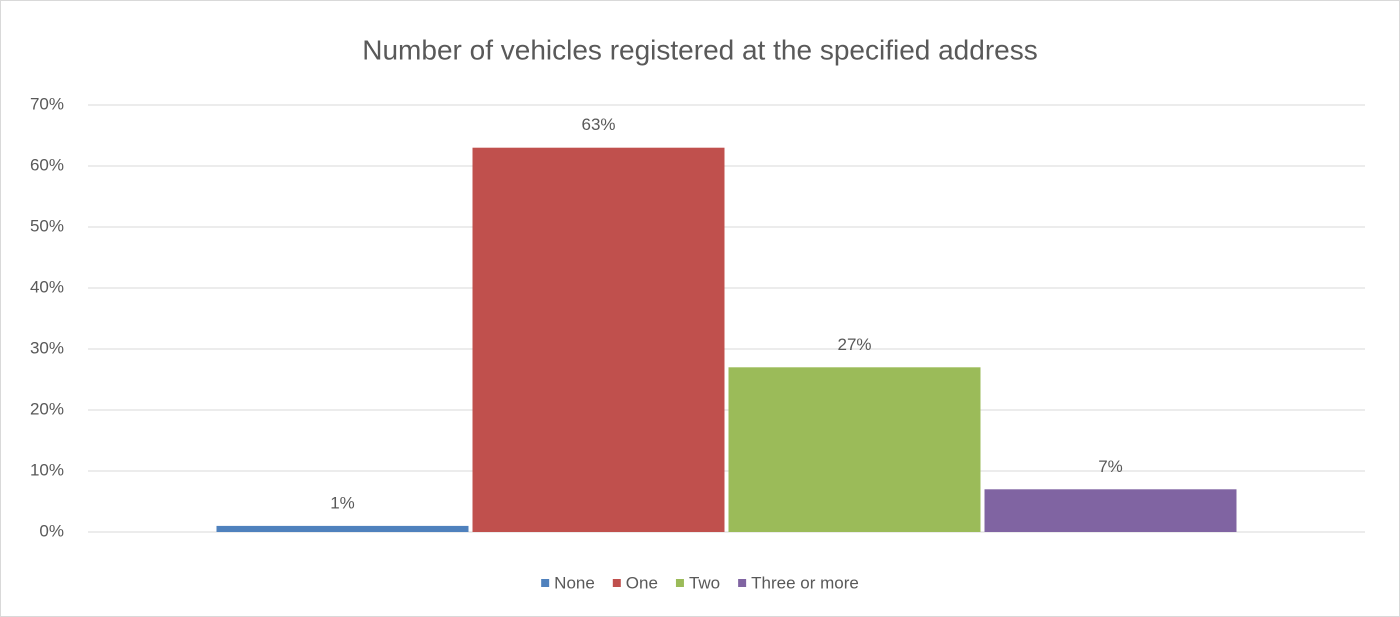 Image resolution: width=1400 pixels, height=617 pixels. I want to click on data-label: 7%, so click(1110, 466).